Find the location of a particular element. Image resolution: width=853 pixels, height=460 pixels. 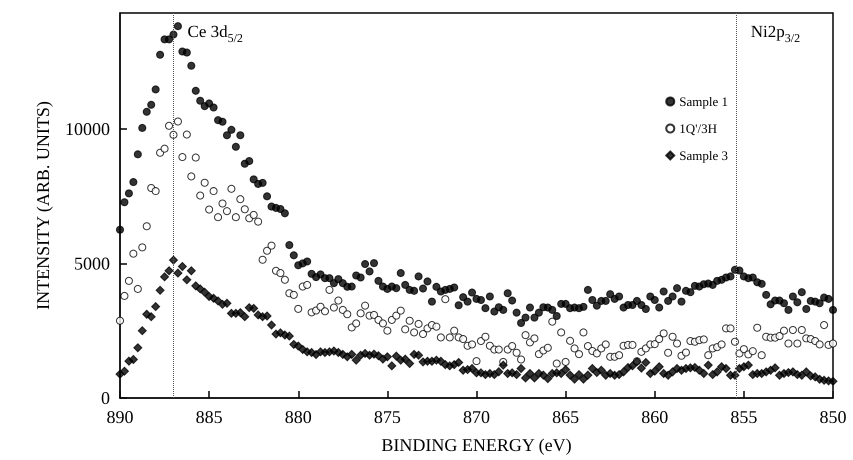

x-tick-label: 860 is located at coordinates (654, 417).